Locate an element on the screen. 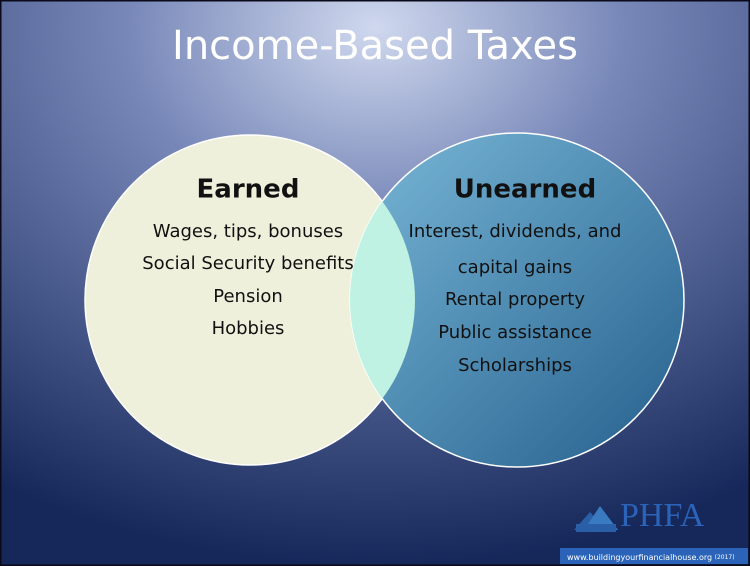  circle-item: Scholarships is located at coordinates (515, 365).